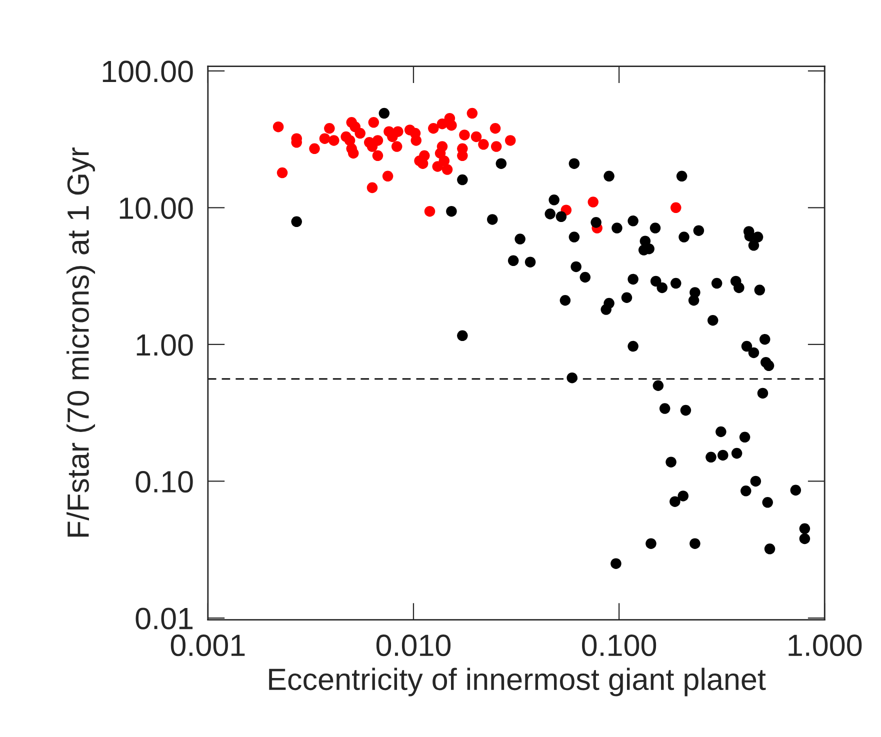 This screenshot has width=881, height=737. I want to click on x-tick-label: 0.010, so click(413, 645).